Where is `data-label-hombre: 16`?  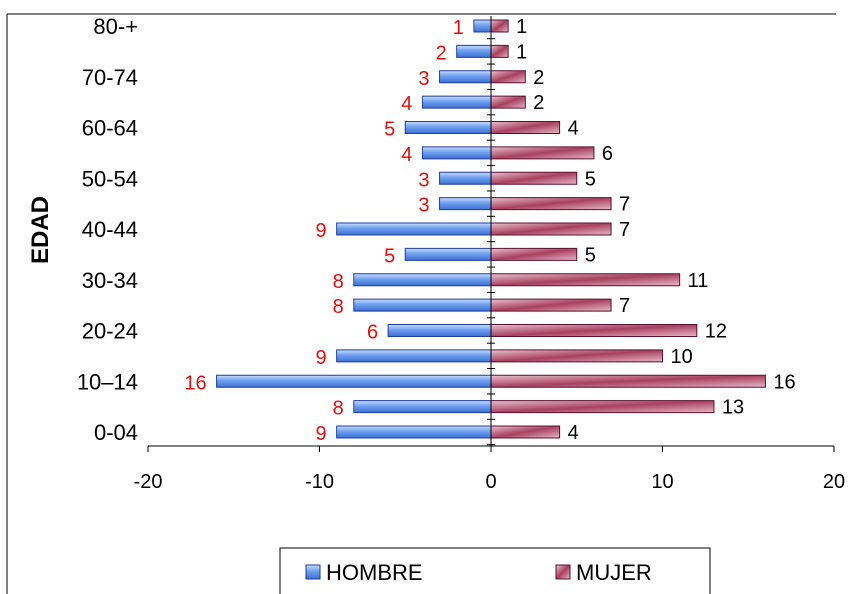 data-label-hombre: 16 is located at coordinates (195, 383).